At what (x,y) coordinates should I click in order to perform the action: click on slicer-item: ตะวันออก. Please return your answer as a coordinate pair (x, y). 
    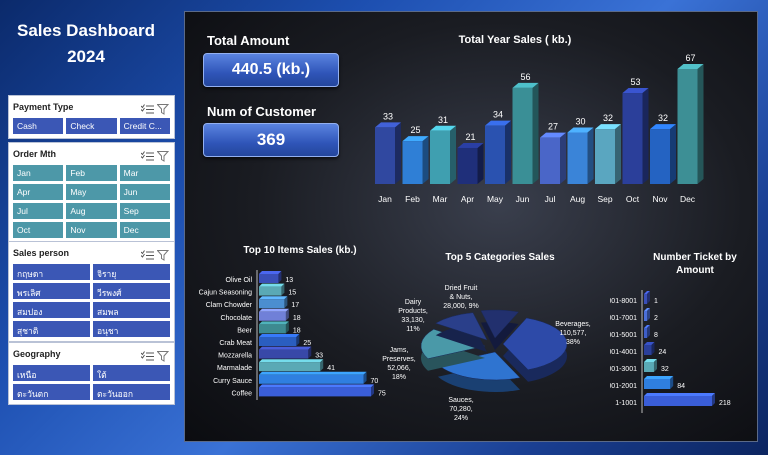
    Looking at the image, I should click on (131, 392).